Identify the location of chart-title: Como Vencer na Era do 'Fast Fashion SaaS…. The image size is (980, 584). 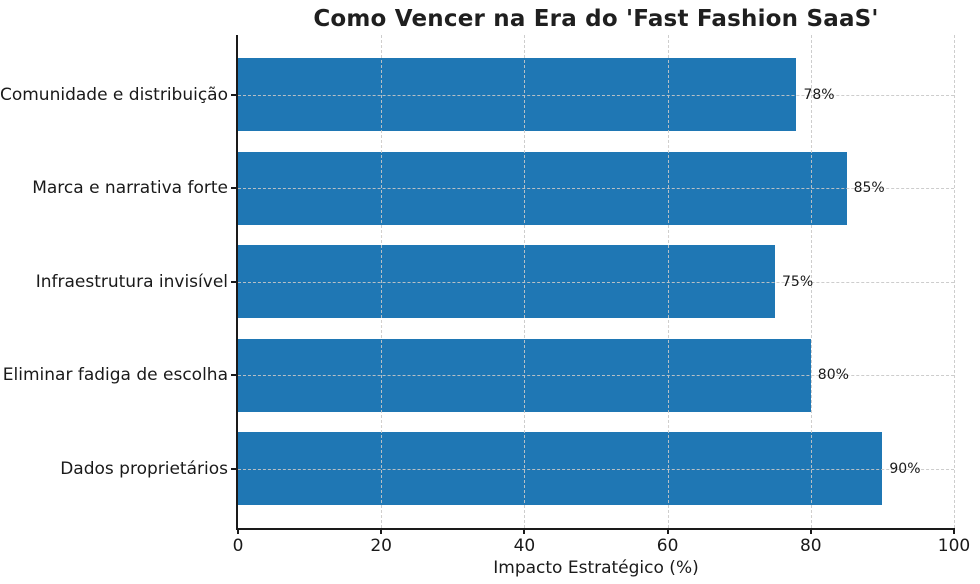
(596, 19).